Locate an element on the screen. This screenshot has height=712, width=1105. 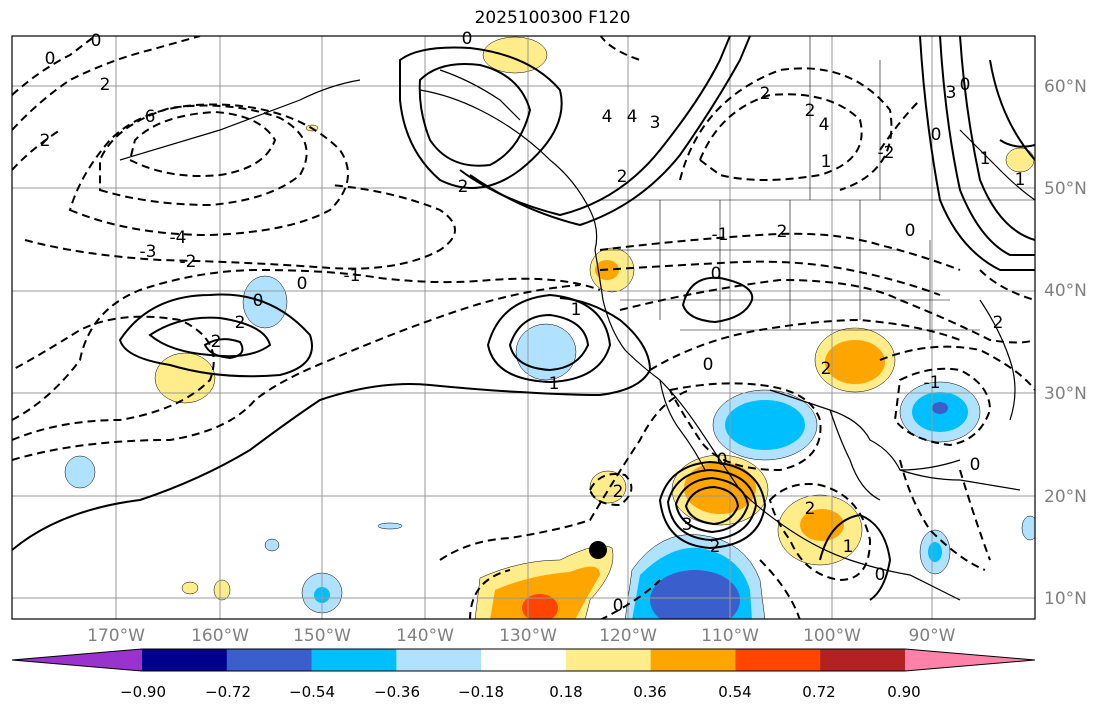
map-title: 2025100300 F120 is located at coordinates (552, 18).